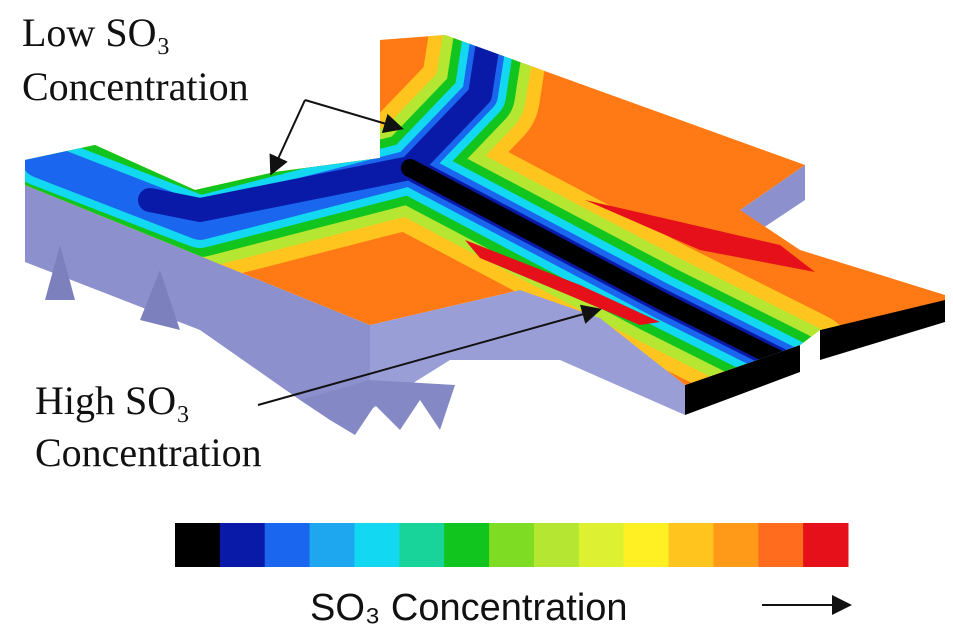 The image size is (953, 634). What do you see at coordinates (112, 400) in the screenshot?
I see `annotation: High SO₃` at bounding box center [112, 400].